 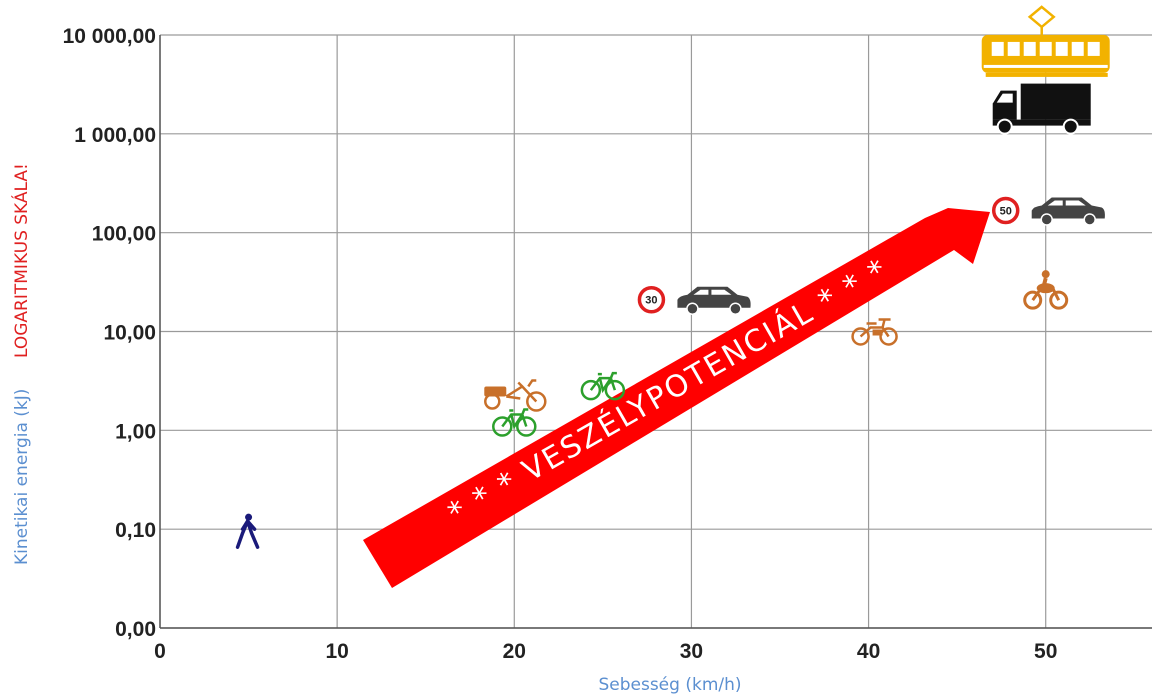 I want to click on tram-icon, so click(x=1045, y=41).